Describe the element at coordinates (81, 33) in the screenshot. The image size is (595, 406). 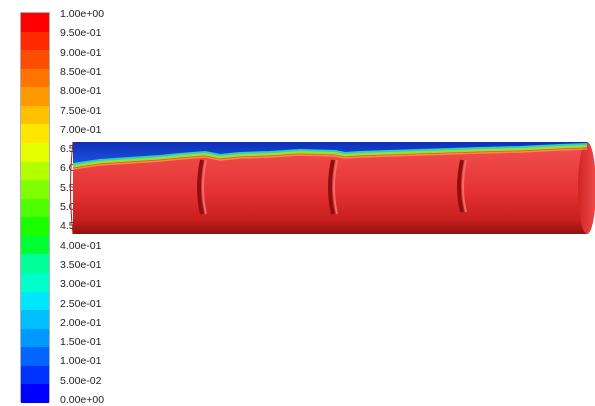
I see `colorbar-tick-label: 9.50e-01` at that location.